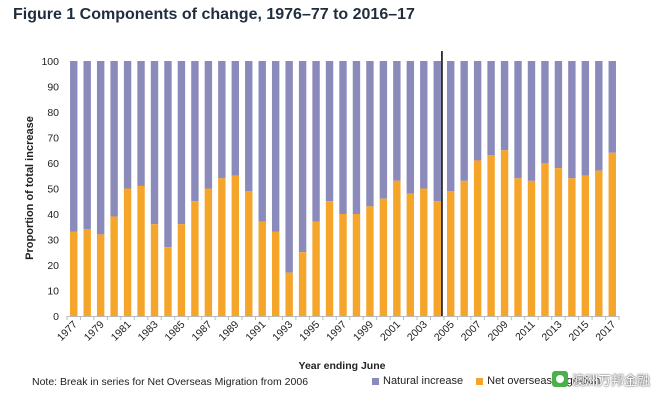 The image size is (660, 403). Describe the element at coordinates (544, 381) in the screenshot. I see `legend-label-net-overseas-migration: Net overseas migration` at that location.